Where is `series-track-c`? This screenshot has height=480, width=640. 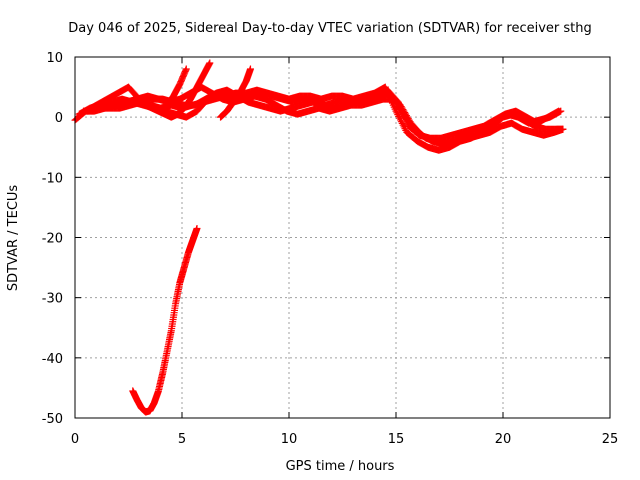
series-track-c is located at coordinates (323, 115).